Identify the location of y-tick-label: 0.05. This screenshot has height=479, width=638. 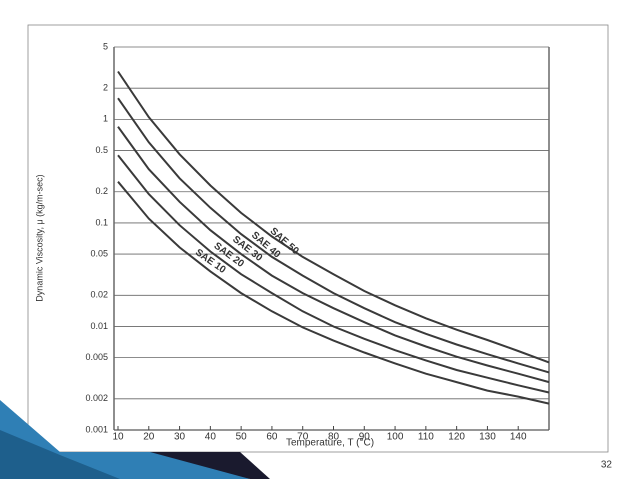
(99, 253).